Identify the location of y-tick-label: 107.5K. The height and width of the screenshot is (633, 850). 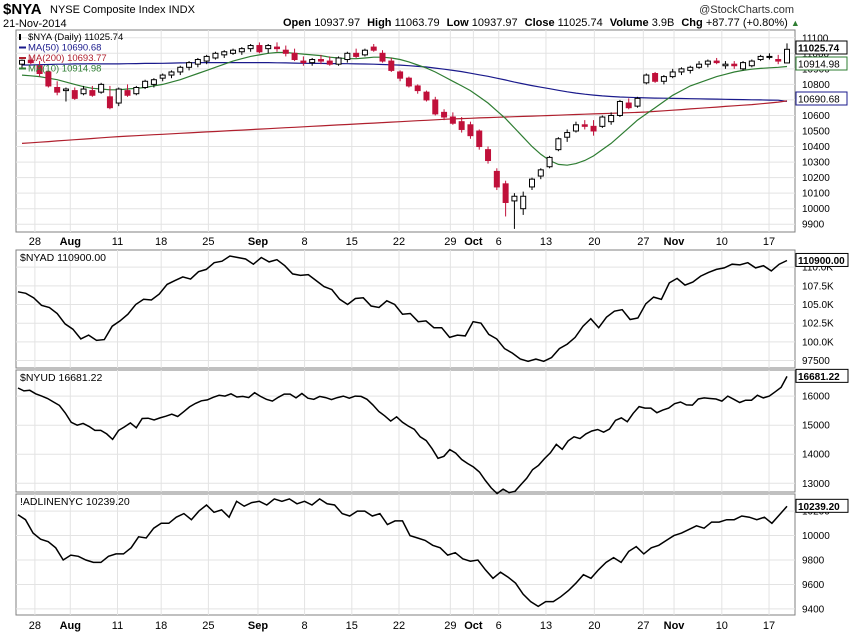
(818, 286).